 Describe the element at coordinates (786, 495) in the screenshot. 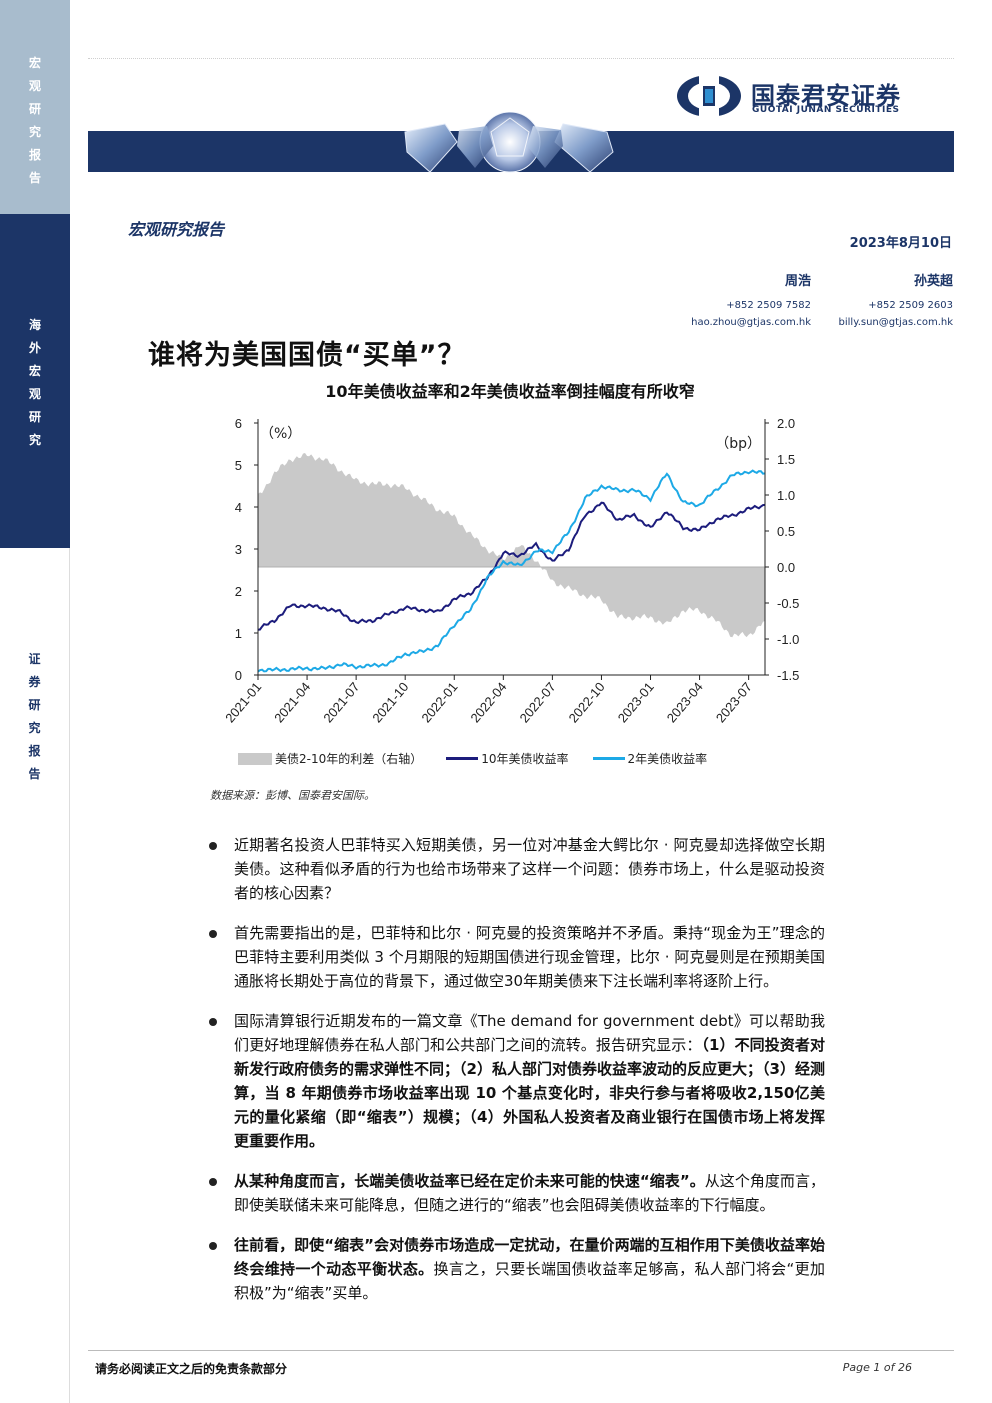

I see `y-tick-label-right: 1.0` at that location.